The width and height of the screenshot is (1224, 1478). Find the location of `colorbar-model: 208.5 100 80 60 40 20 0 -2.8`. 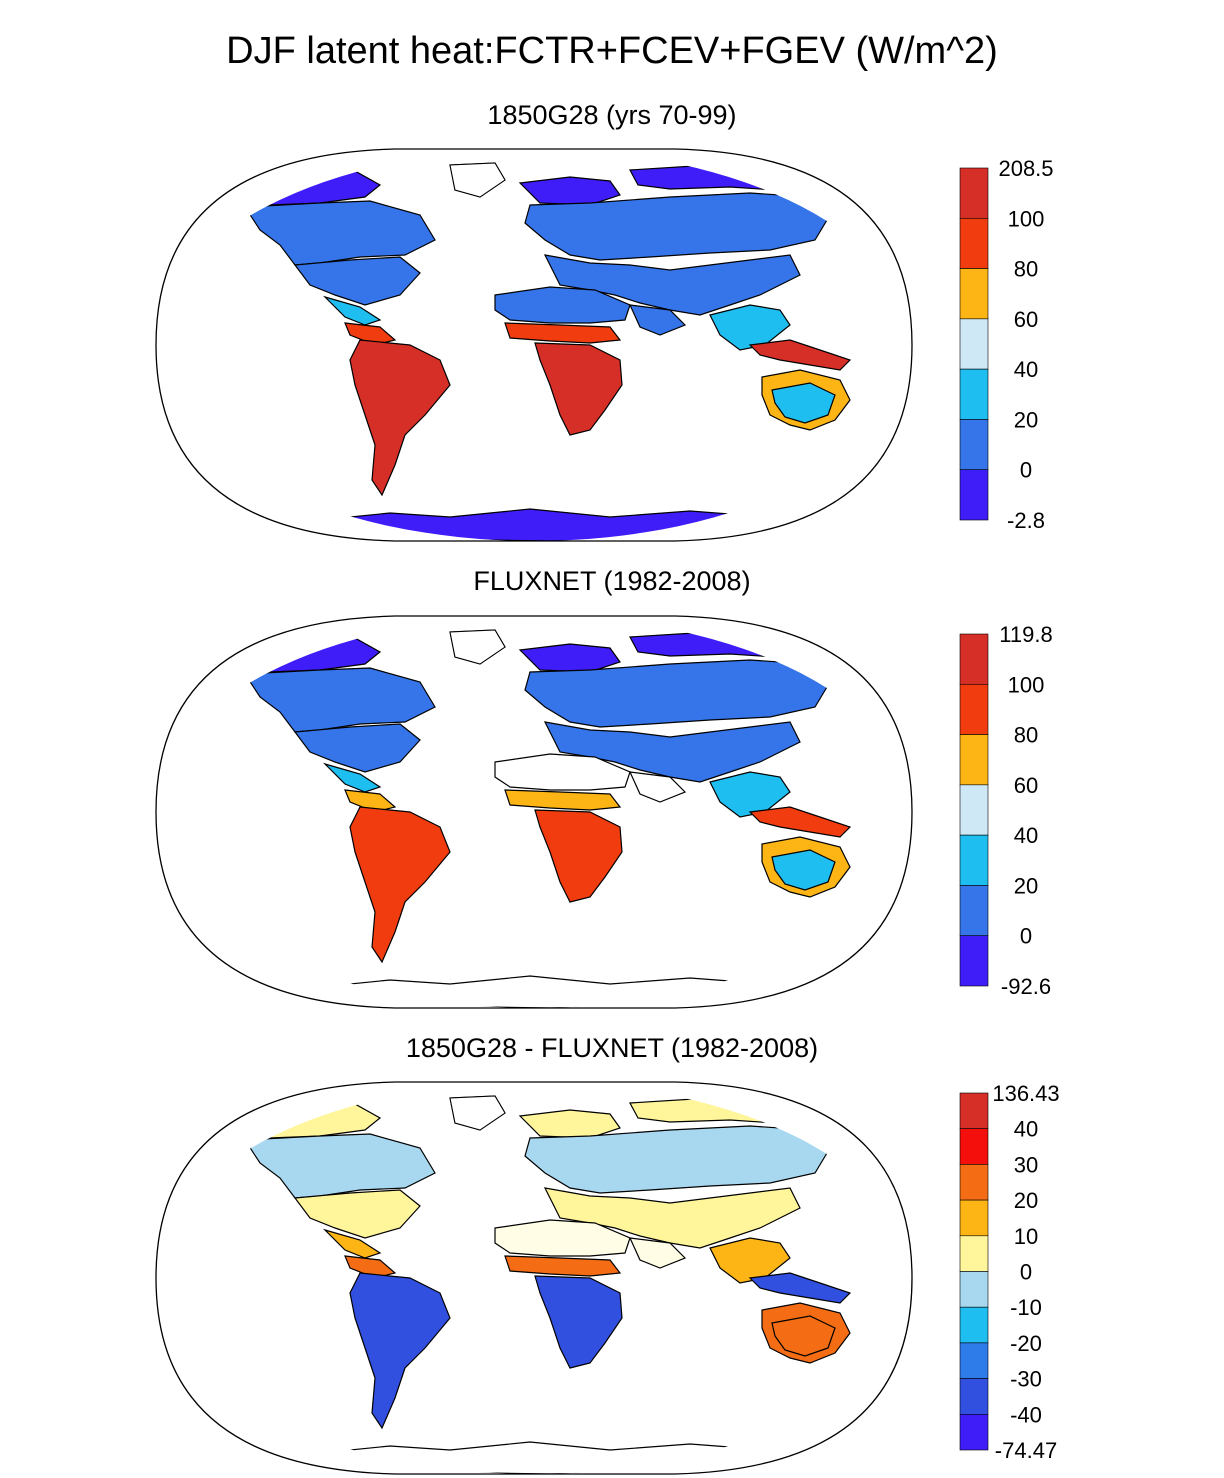

colorbar-model: 208.5 100 80 60 40 20 0 -2.8 is located at coordinates (1006, 344).